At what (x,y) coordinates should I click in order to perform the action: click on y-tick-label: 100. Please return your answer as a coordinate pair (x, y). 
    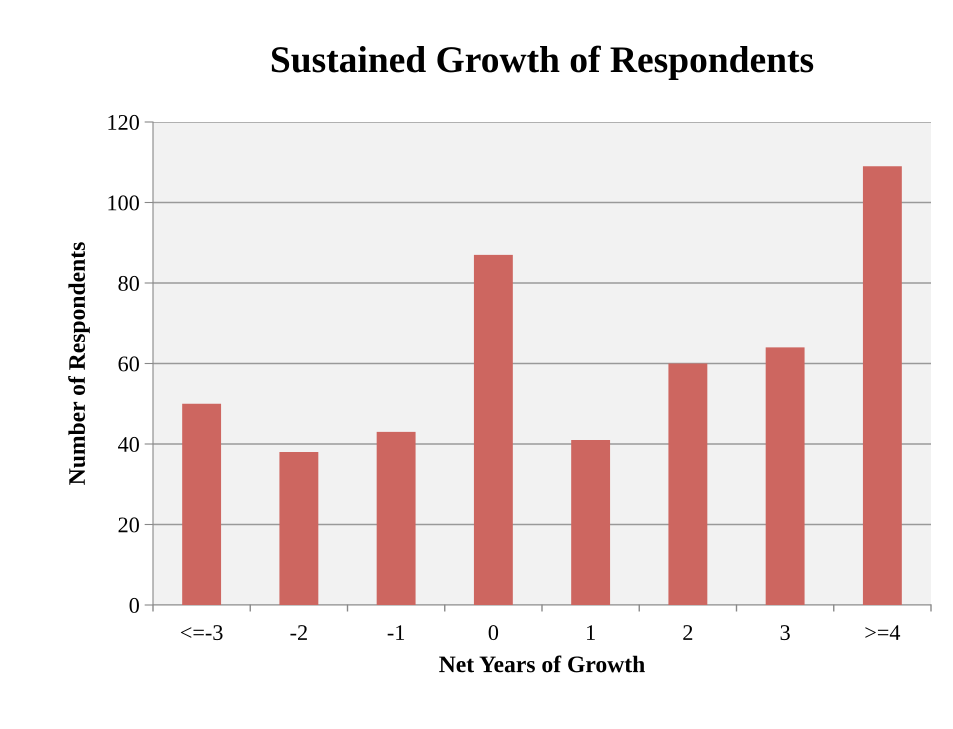
    Looking at the image, I should click on (123, 202).